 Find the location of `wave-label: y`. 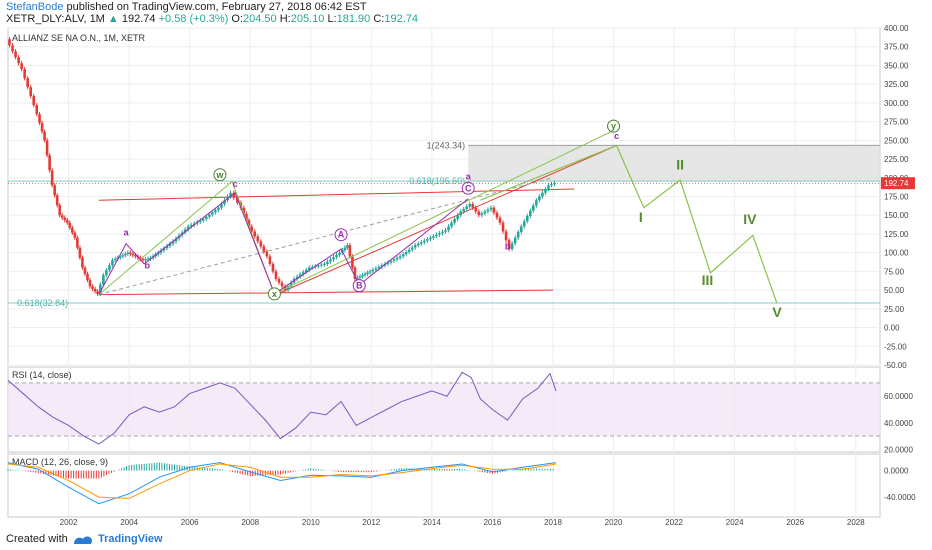

wave-label: y is located at coordinates (613, 126).